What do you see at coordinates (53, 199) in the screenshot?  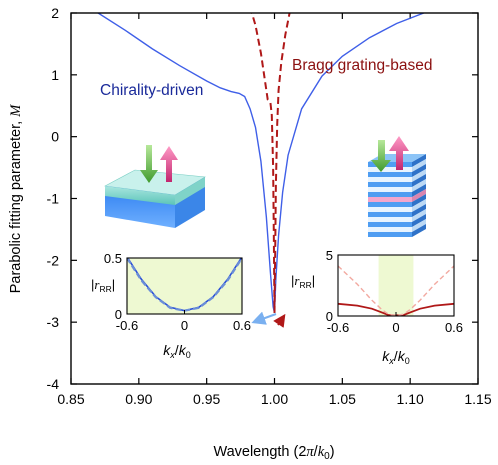 I see `y-tick-label: -1` at bounding box center [53, 199].